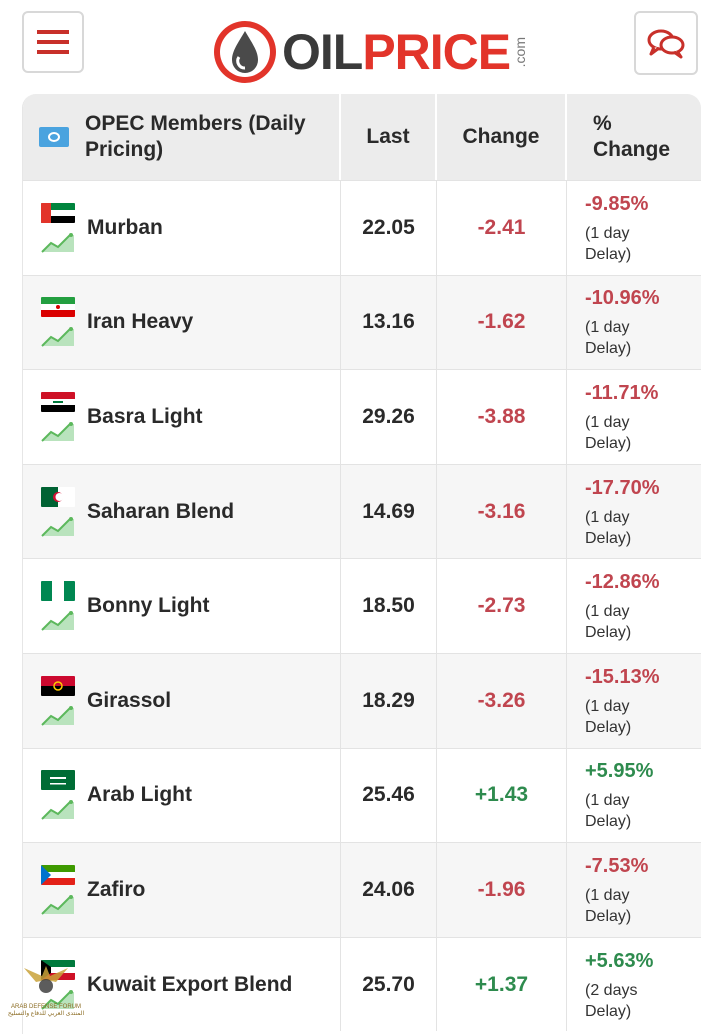  What do you see at coordinates (622, 298) in the screenshot?
I see `pct-change-value: -10.96%` at bounding box center [622, 298].